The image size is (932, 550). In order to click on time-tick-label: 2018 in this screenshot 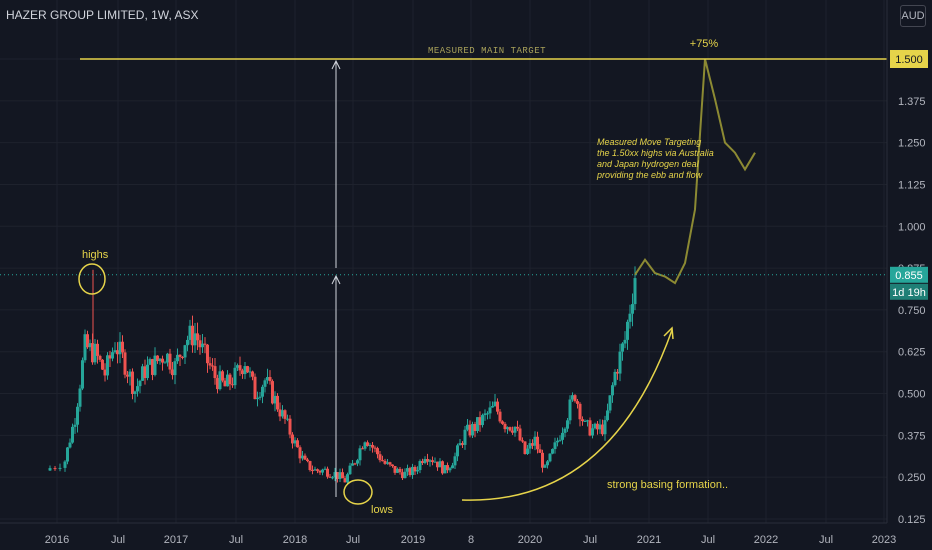, I will do `click(295, 540)`.